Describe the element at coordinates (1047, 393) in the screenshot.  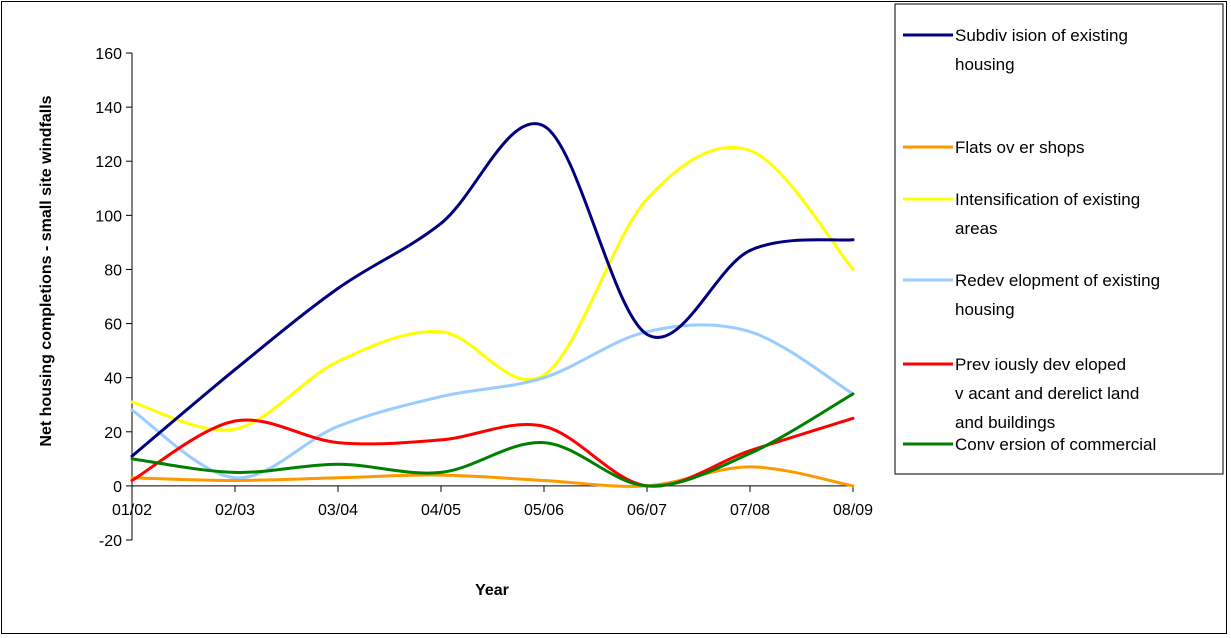
I see `legend-label: v acant and derelict land` at that location.